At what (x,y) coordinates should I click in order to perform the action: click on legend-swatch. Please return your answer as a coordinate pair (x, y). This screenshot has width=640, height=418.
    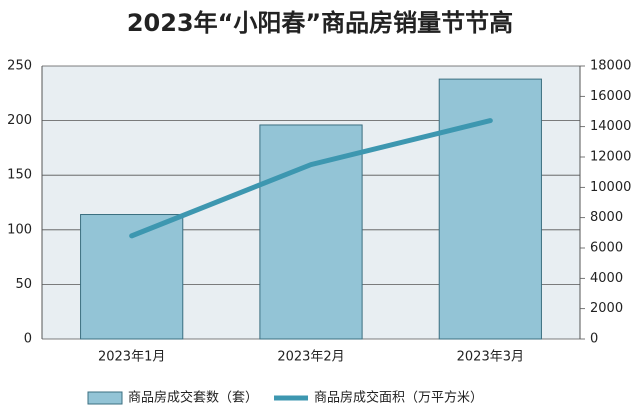
    Looking at the image, I should click on (105, 398).